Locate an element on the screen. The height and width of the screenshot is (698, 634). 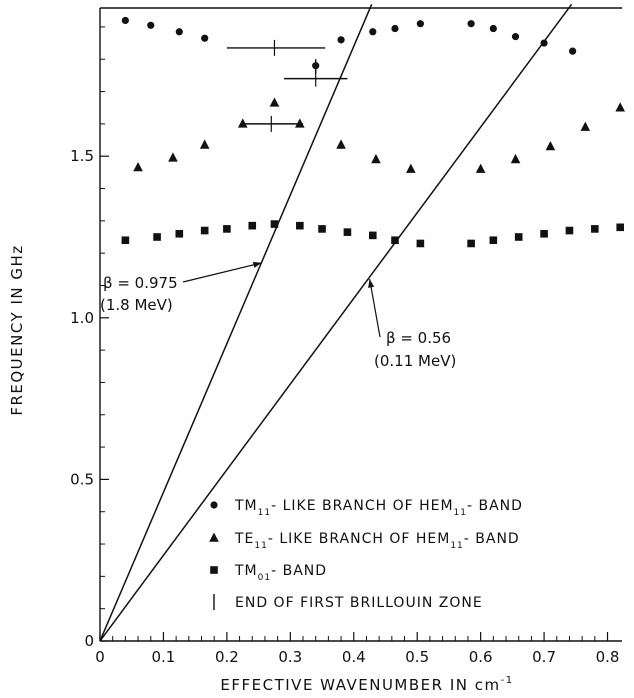
legend-tm11-rest2: - BAND is located at coordinates (495, 506).